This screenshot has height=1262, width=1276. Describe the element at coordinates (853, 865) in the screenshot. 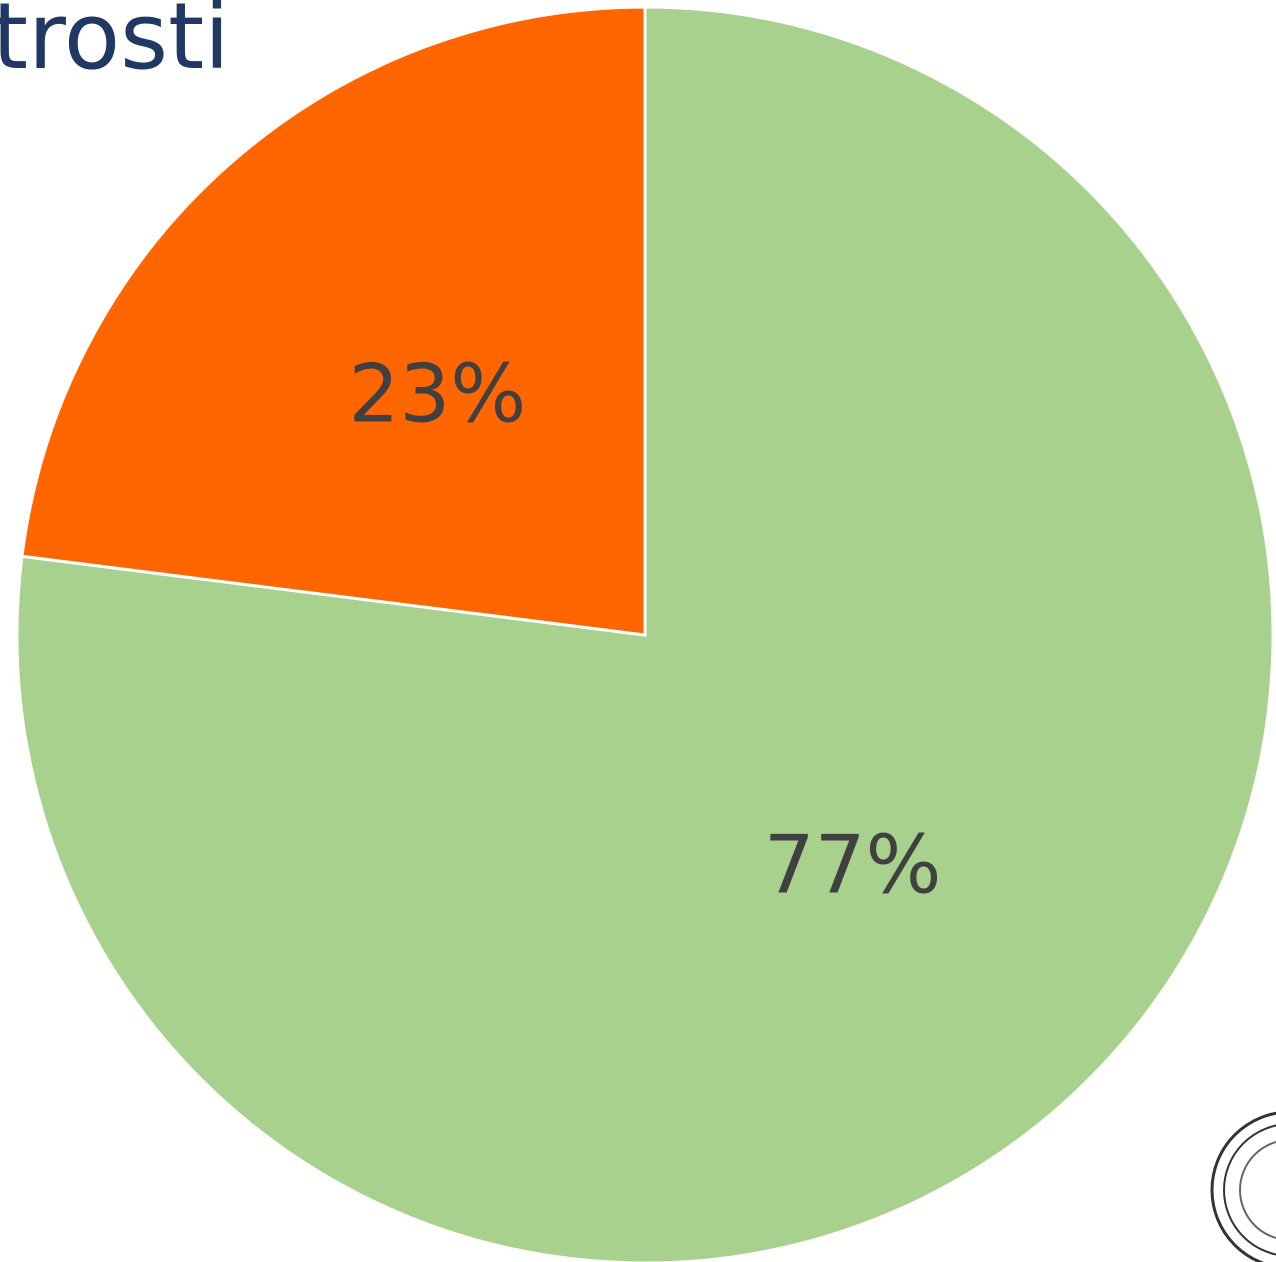

I see `data-label: 77%` at that location.